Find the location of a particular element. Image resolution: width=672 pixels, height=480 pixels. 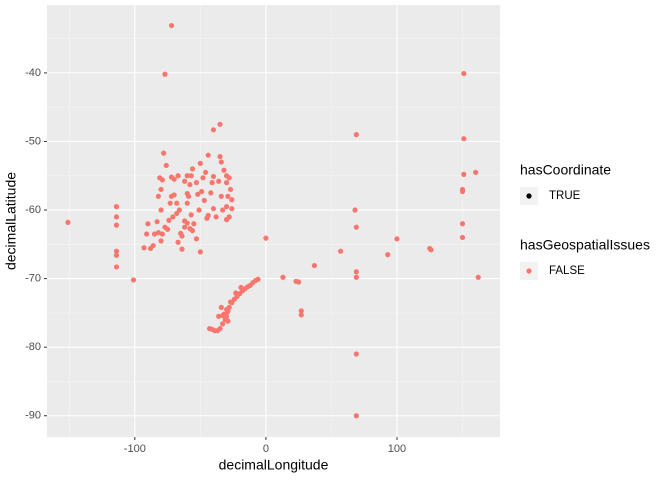

legend-label: TRUE is located at coordinates (565, 196).